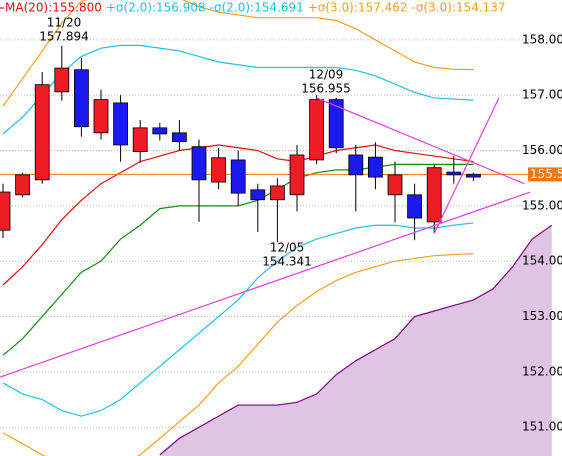 This screenshot has height=456, width=562. What do you see at coordinates (326, 75) in the screenshot?
I see `annotation: 12/09` at bounding box center [326, 75].